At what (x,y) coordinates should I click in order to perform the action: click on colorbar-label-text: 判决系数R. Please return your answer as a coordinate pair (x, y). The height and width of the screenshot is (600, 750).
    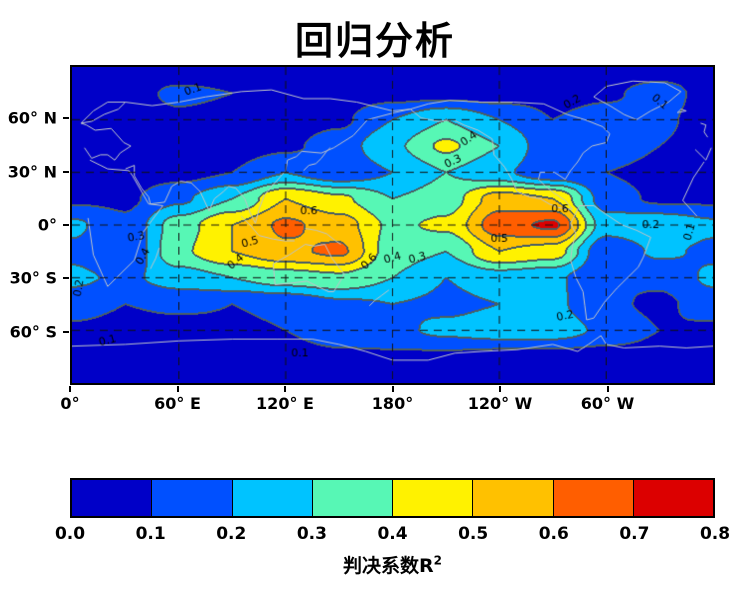
    Looking at the image, I should click on (388, 566).